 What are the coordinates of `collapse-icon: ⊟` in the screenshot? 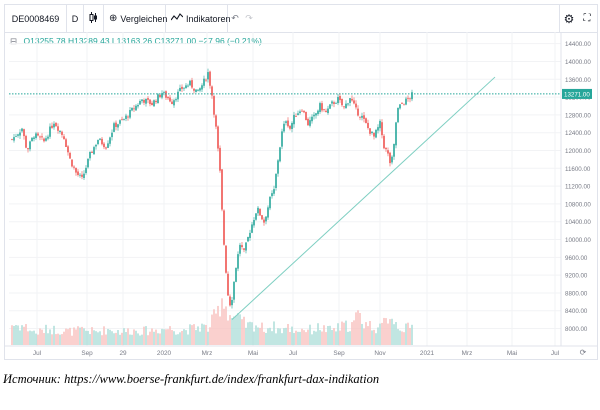 It's located at (14, 41).